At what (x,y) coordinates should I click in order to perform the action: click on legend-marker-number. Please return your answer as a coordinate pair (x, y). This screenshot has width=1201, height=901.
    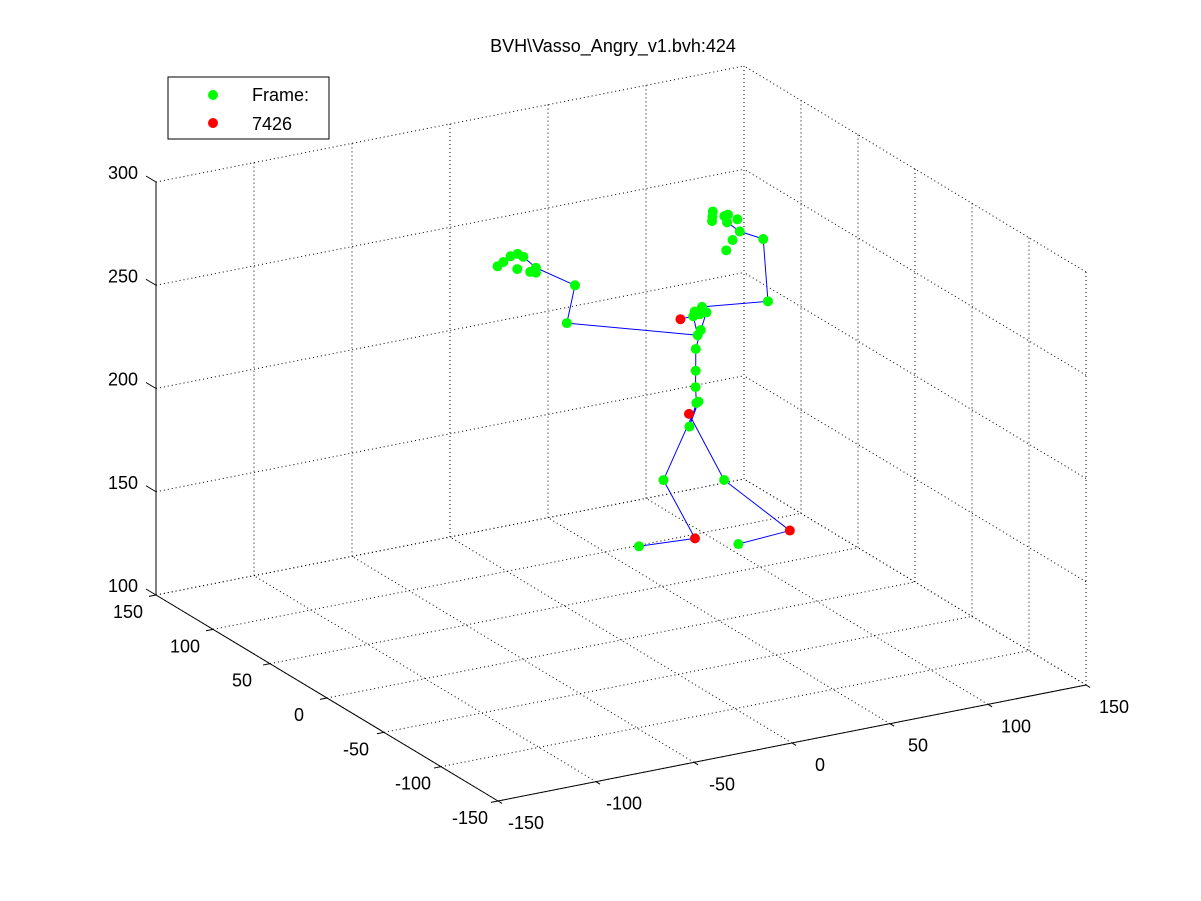
    Looking at the image, I should click on (213, 123).